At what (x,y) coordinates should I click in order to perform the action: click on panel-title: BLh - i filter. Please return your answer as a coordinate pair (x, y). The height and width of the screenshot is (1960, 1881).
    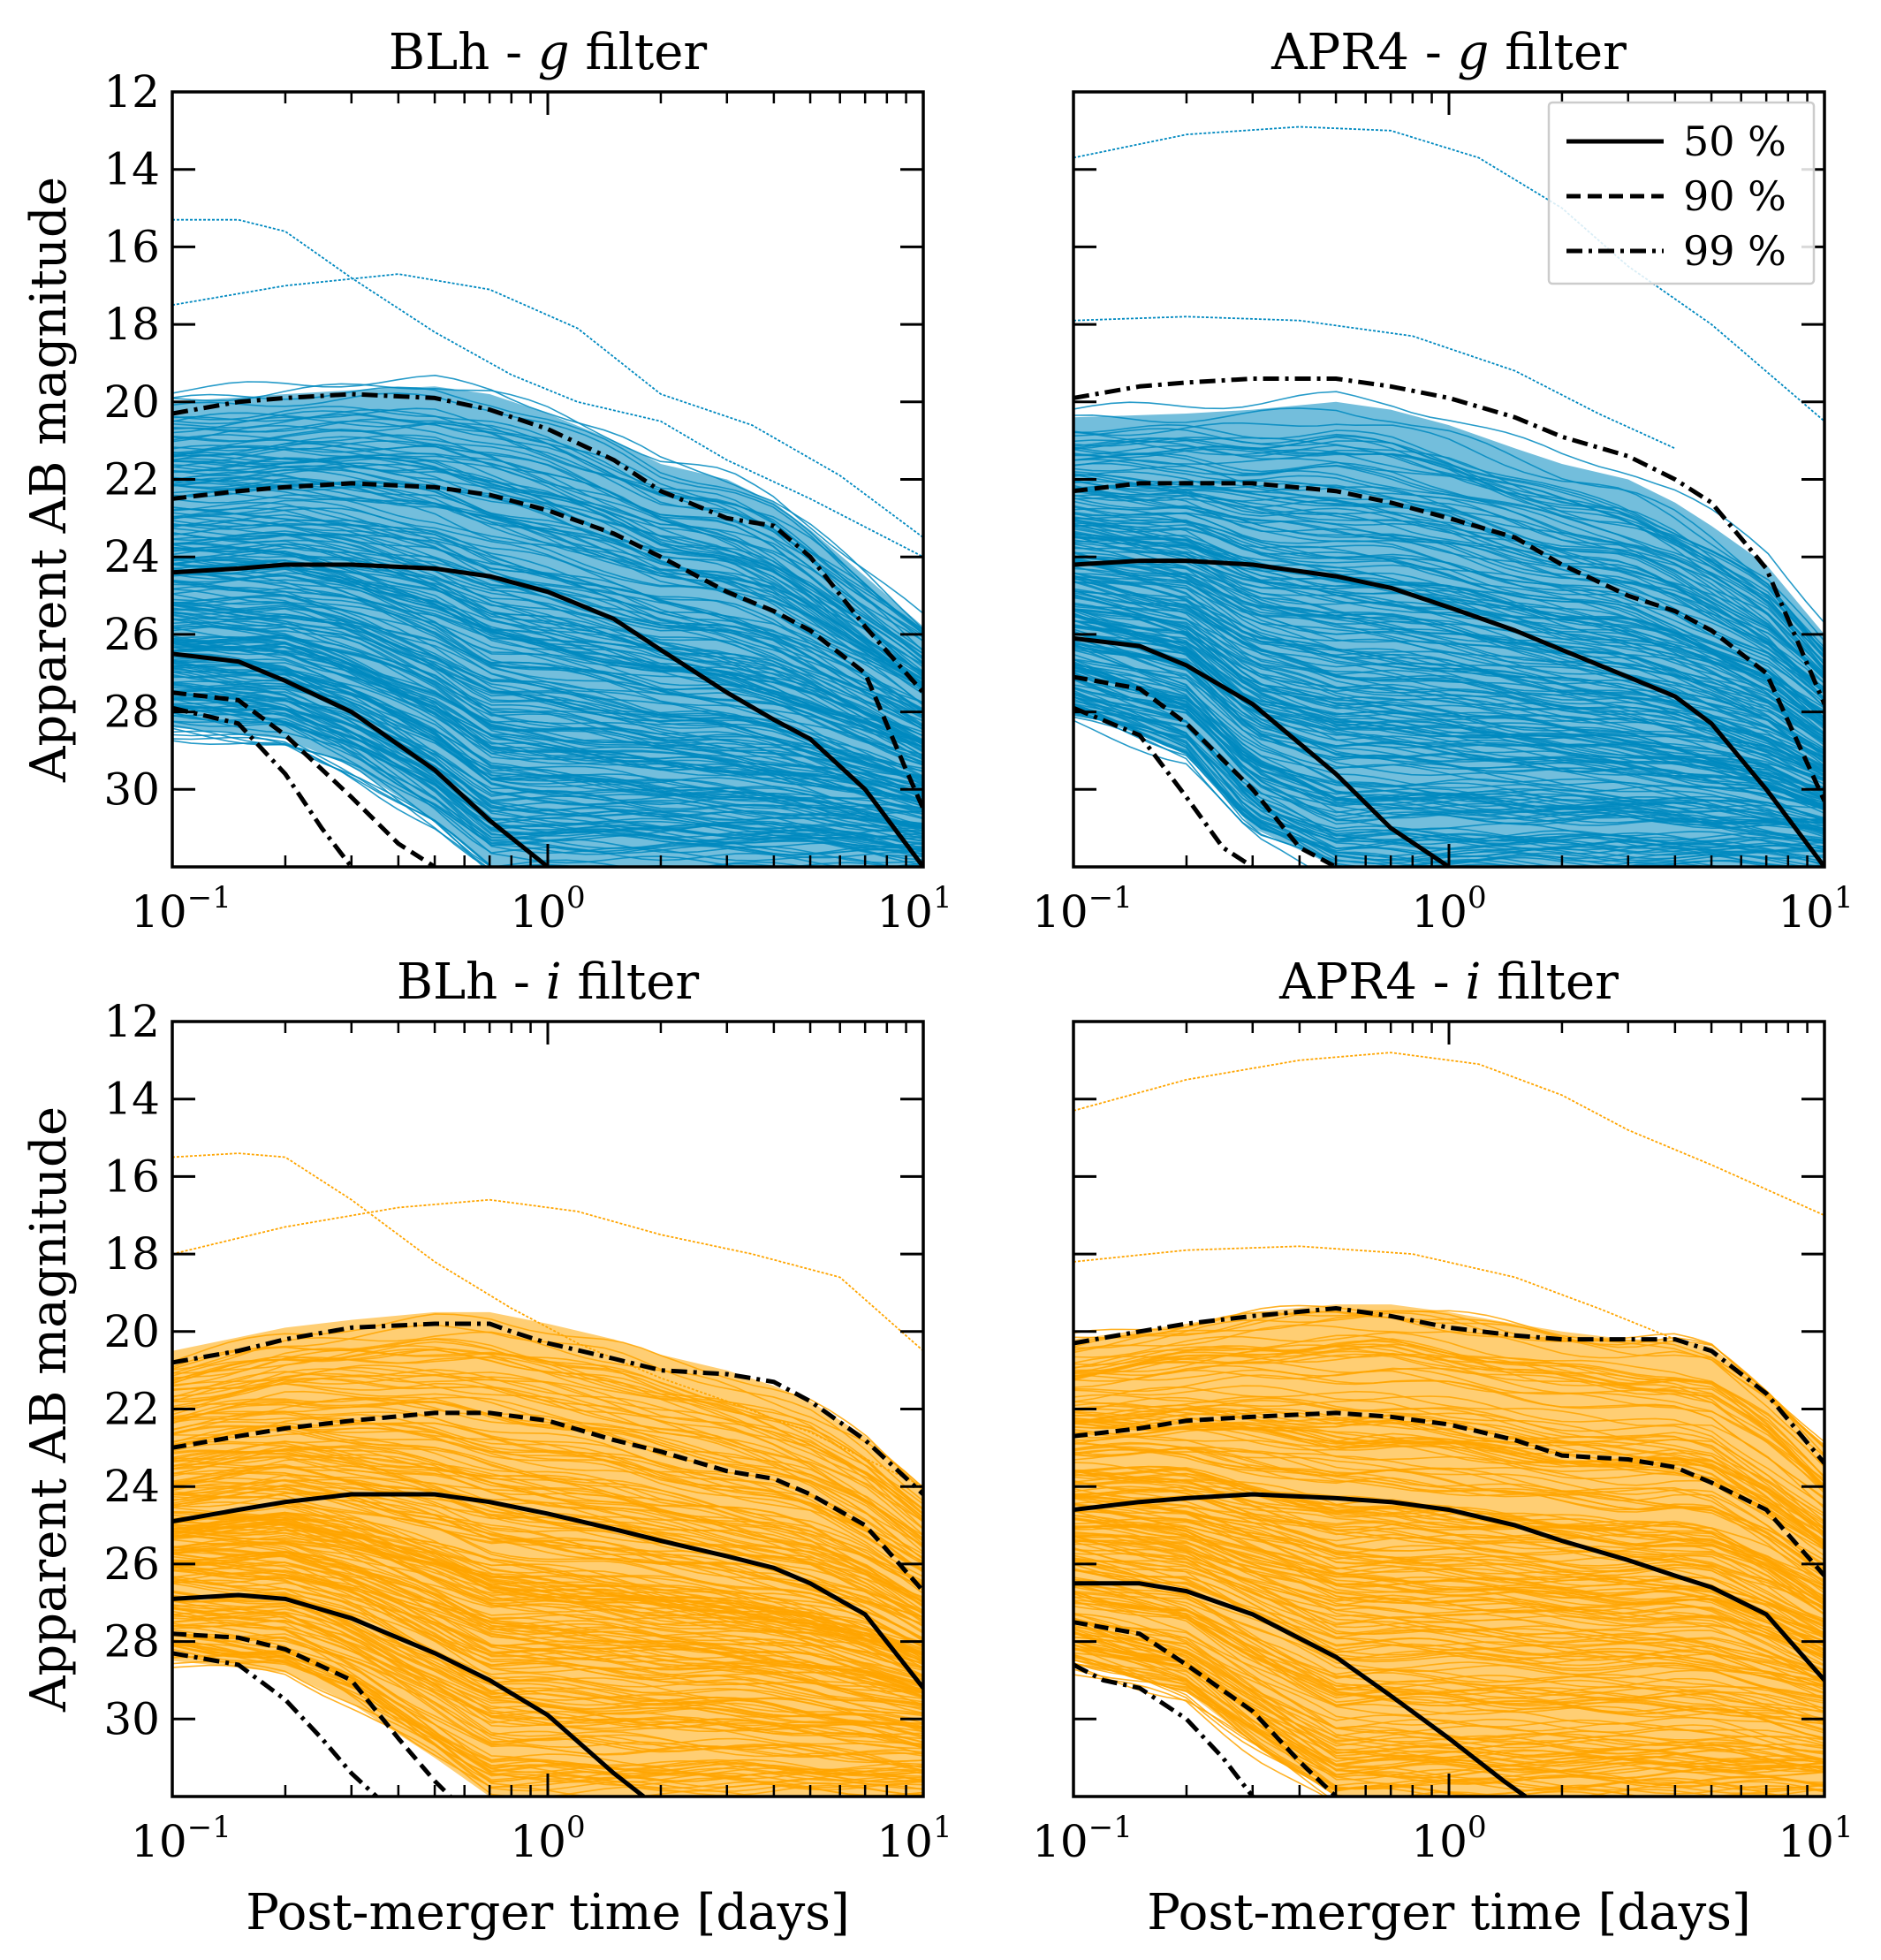
    Looking at the image, I should click on (548, 982).